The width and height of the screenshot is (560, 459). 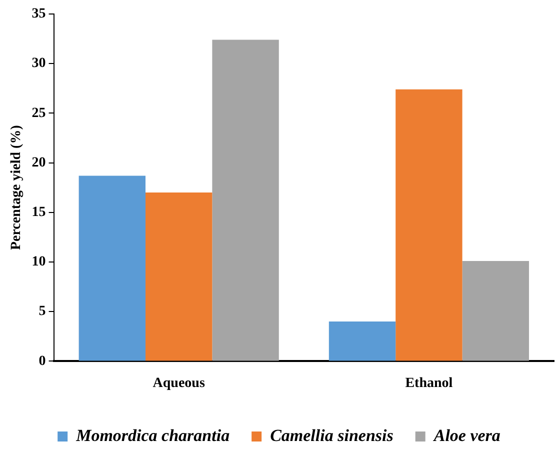 What do you see at coordinates (179, 384) in the screenshot?
I see `x-tick-label: Aqueous` at bounding box center [179, 384].